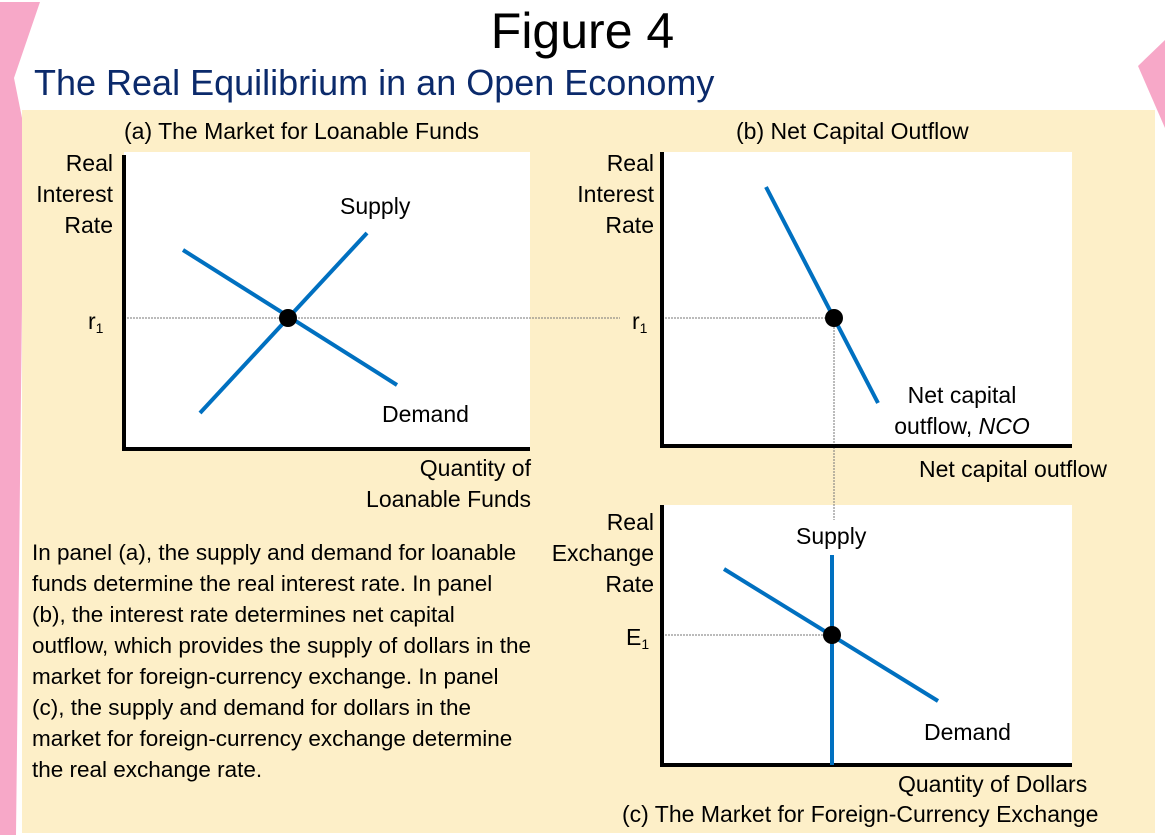 Image resolution: width=1165 pixels, height=835 pixels. I want to click on panel-a-demand-label: Demand, so click(425, 414).